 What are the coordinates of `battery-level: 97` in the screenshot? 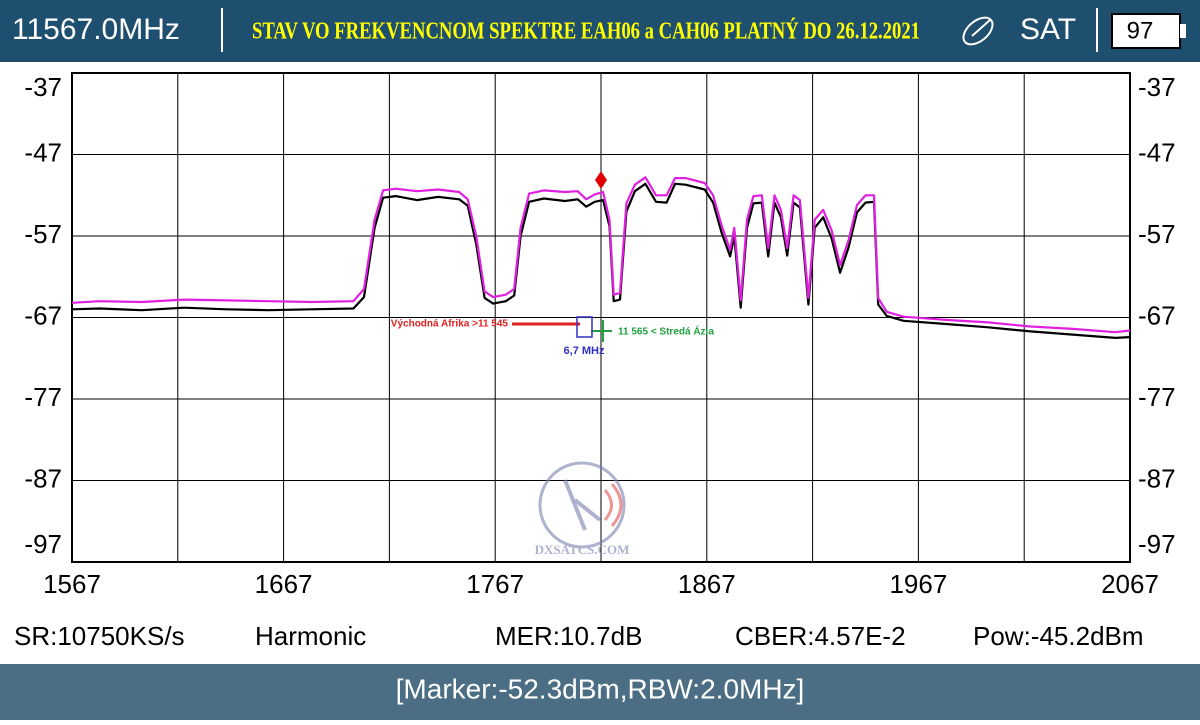 It's located at (1140, 30).